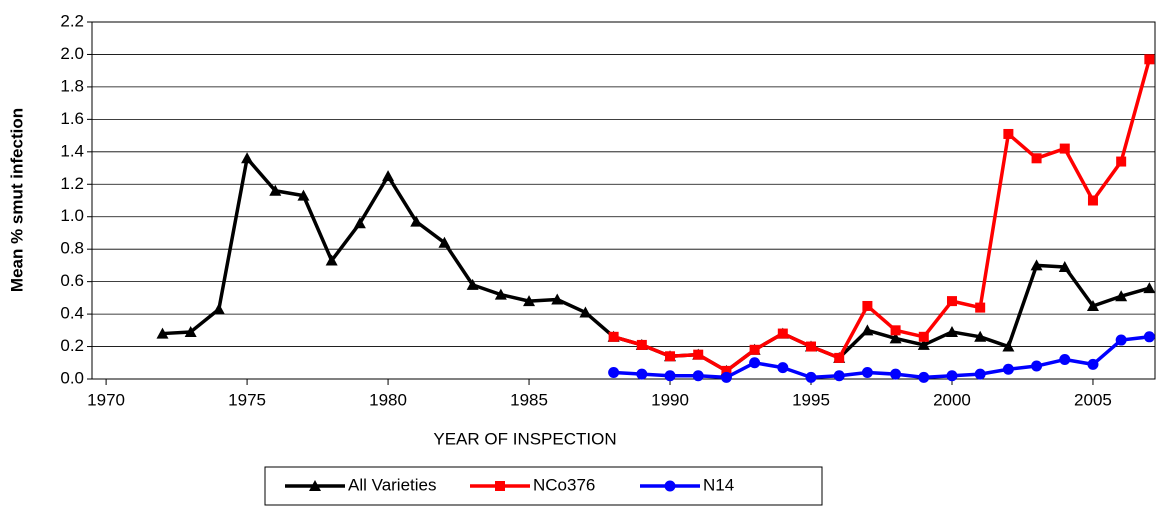 Image resolution: width=1158 pixels, height=507 pixels. What do you see at coordinates (72, 118) in the screenshot?
I see `y-tick-label: 1.6` at bounding box center [72, 118].